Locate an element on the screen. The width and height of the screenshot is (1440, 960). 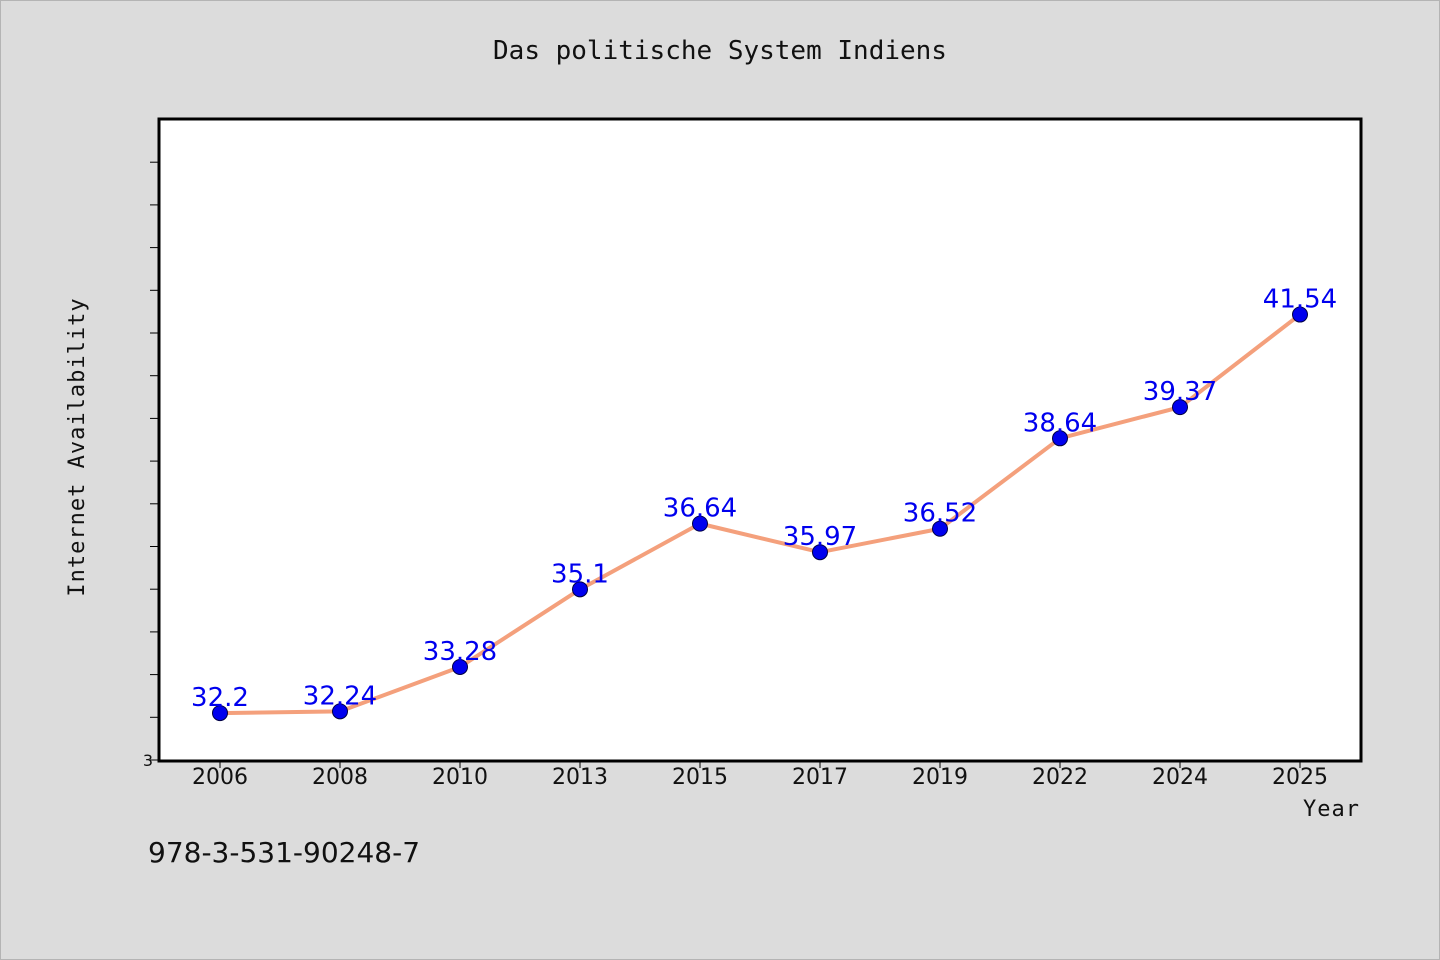
x-axis-ticks: 2006 2008 2010 2013 2015 2017 2019 2022 2024 2025 is located at coordinates (760, 775).